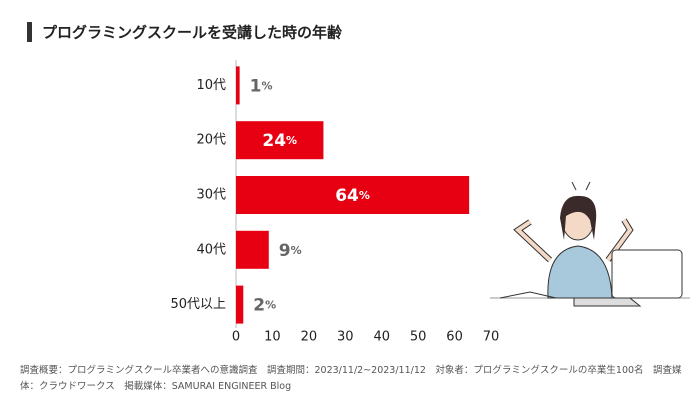 The height and width of the screenshot is (400, 700). I want to click on x-tick-label: 20, so click(309, 337).